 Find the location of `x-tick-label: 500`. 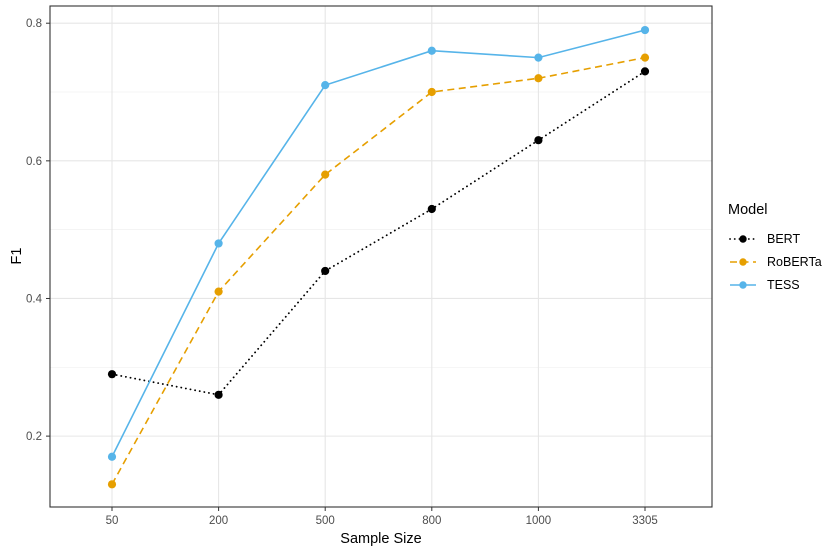

x-tick-label: 500 is located at coordinates (325, 521).